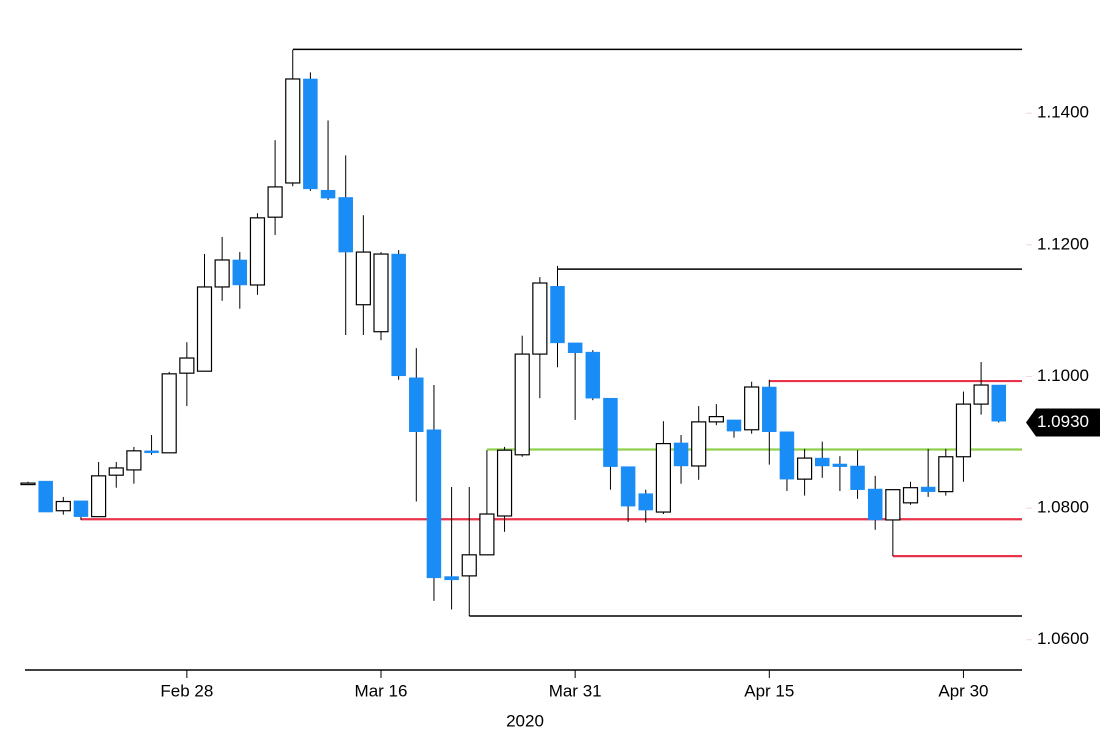 The height and width of the screenshot is (755, 1117). I want to click on x-tick-label: Mar 31, so click(575, 690).